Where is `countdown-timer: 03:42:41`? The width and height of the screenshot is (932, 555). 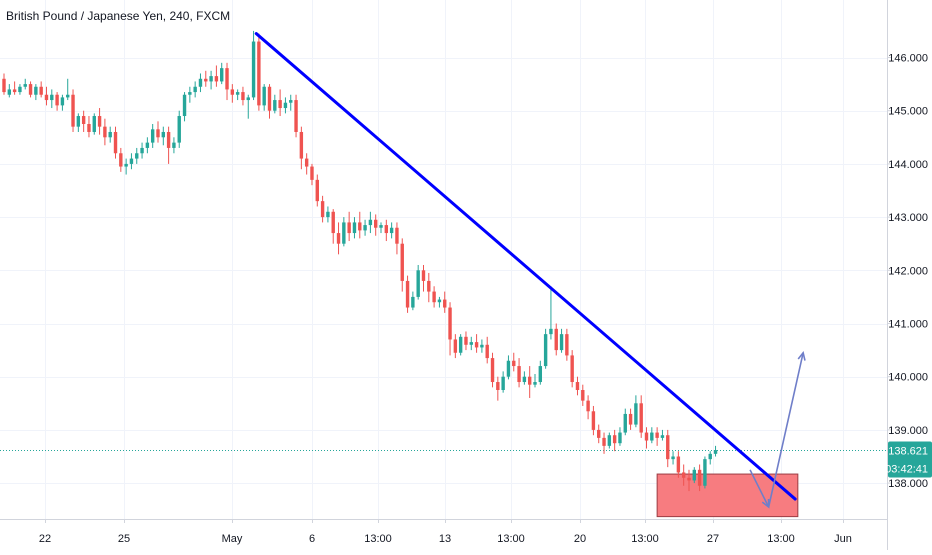 countdown-timer: 03:42:41 is located at coordinates (906, 470).